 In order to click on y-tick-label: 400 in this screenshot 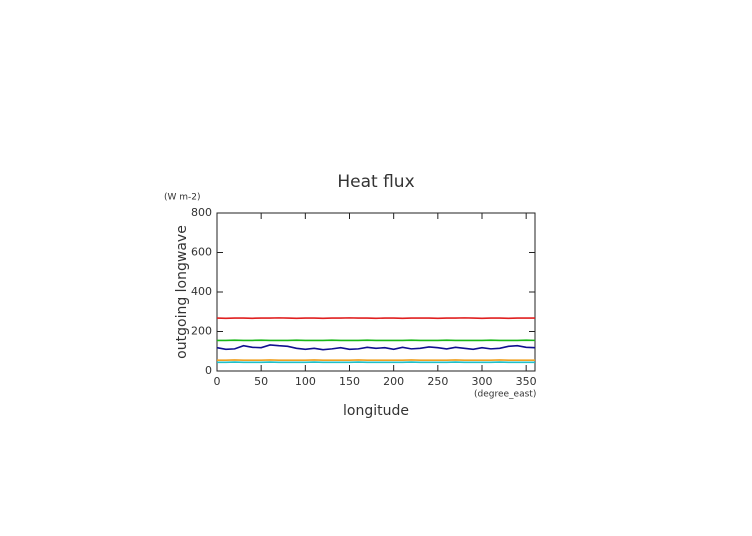, I will do `click(201, 291)`.